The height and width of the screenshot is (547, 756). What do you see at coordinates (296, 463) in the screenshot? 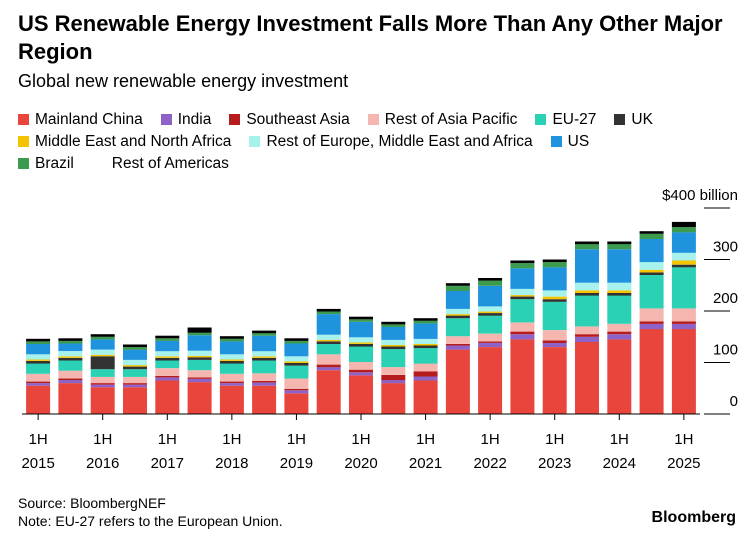
I see `x-tick-label-year: 2019` at bounding box center [296, 463].